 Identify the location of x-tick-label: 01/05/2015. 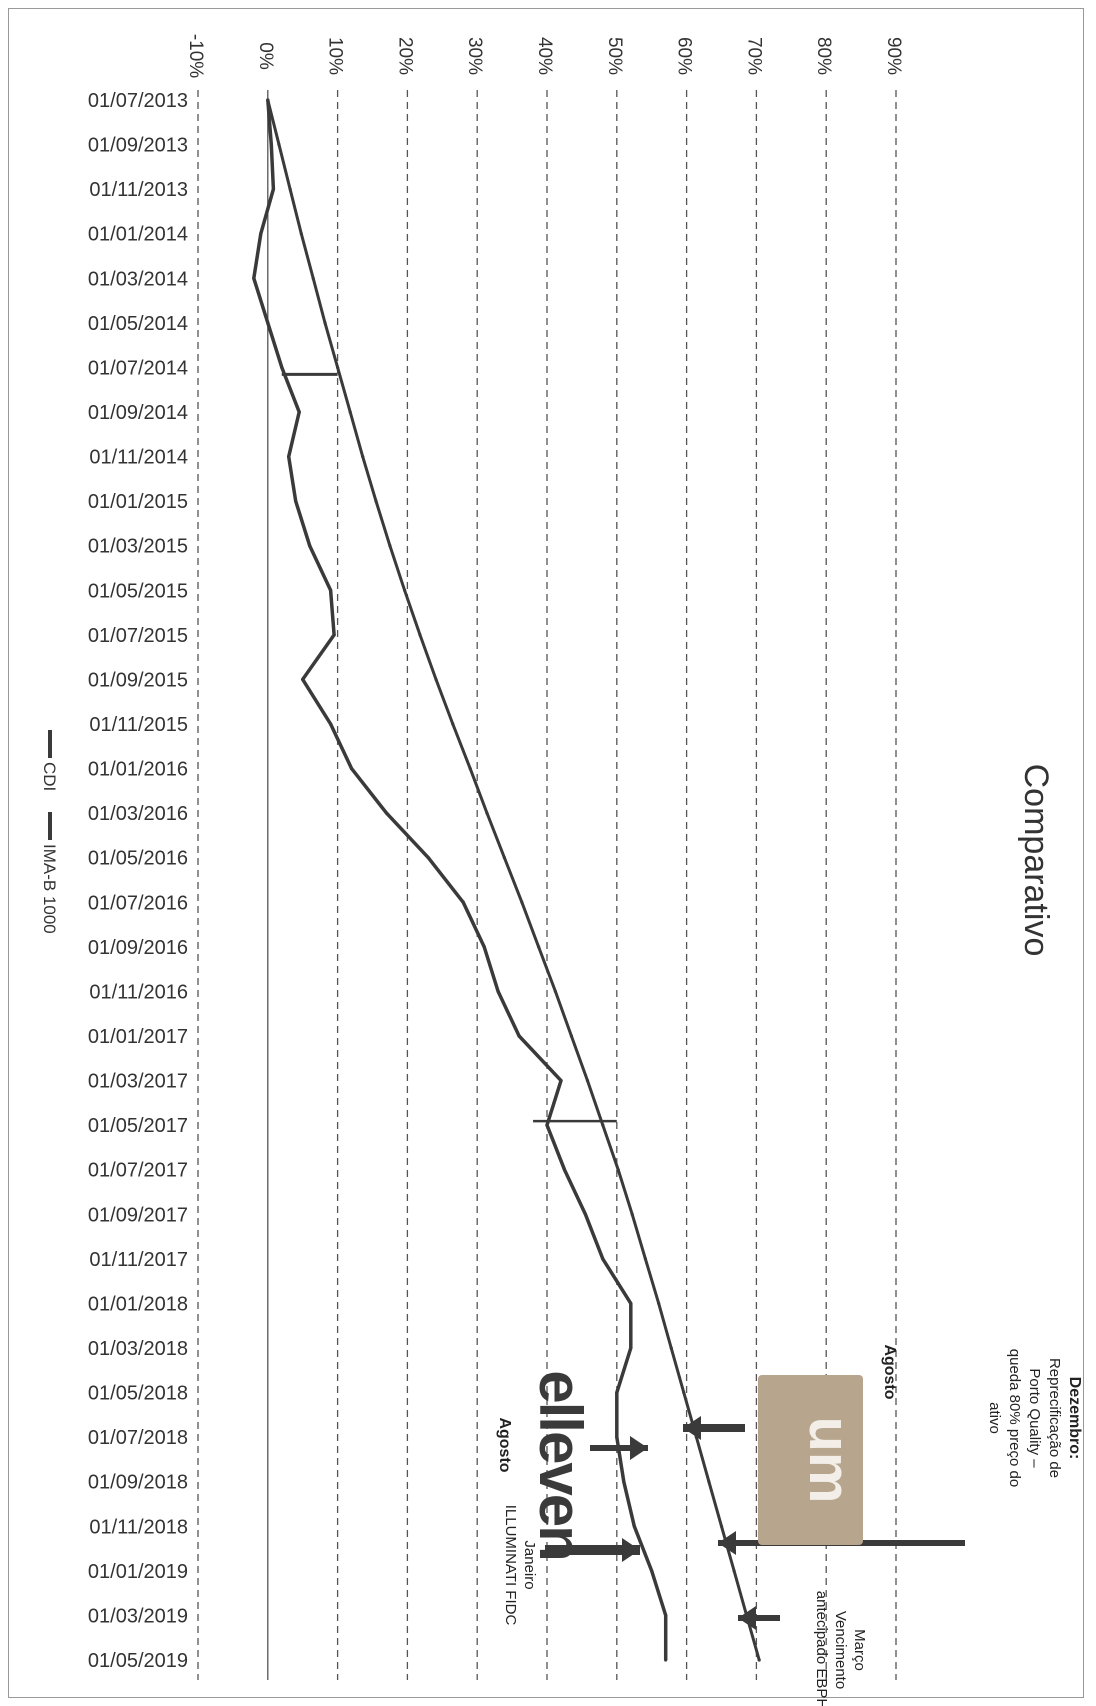
(138, 591).